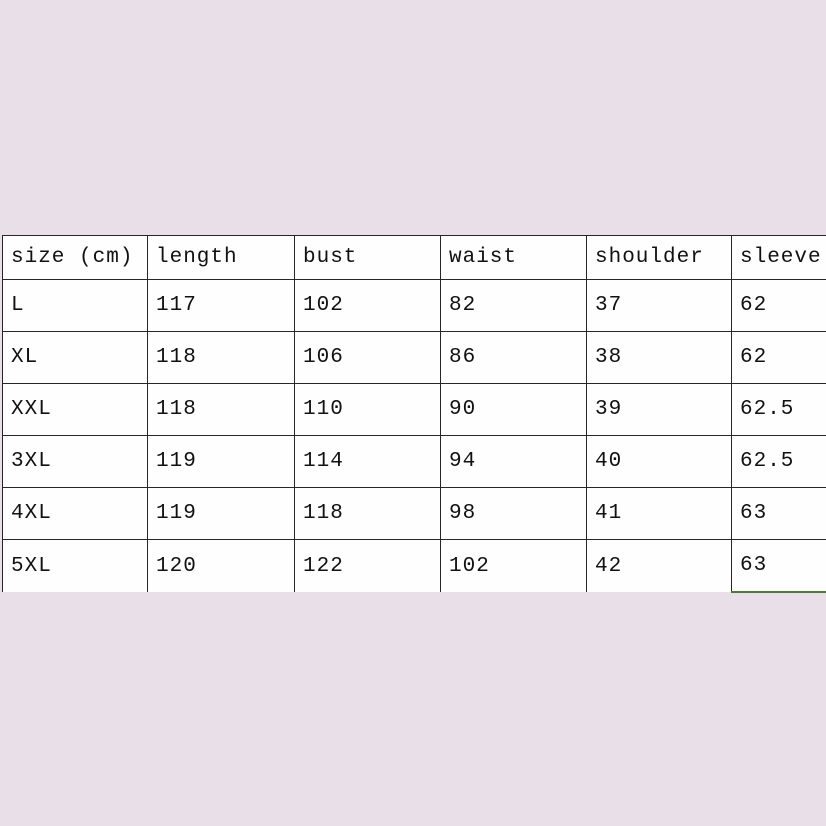 This screenshot has width=826, height=826. Describe the element at coordinates (367, 565) in the screenshot. I see `measurement-cell: 122` at that location.